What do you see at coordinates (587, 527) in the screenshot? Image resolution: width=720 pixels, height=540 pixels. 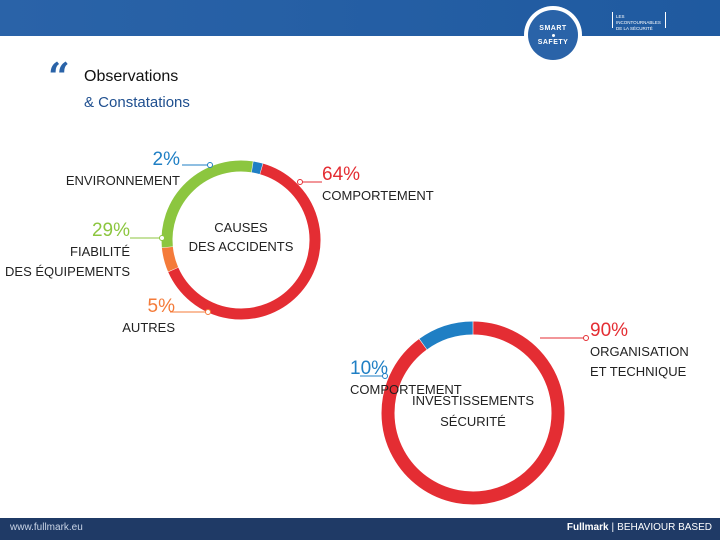 I see `footer-brand-name: Fullmark` at bounding box center [587, 527].